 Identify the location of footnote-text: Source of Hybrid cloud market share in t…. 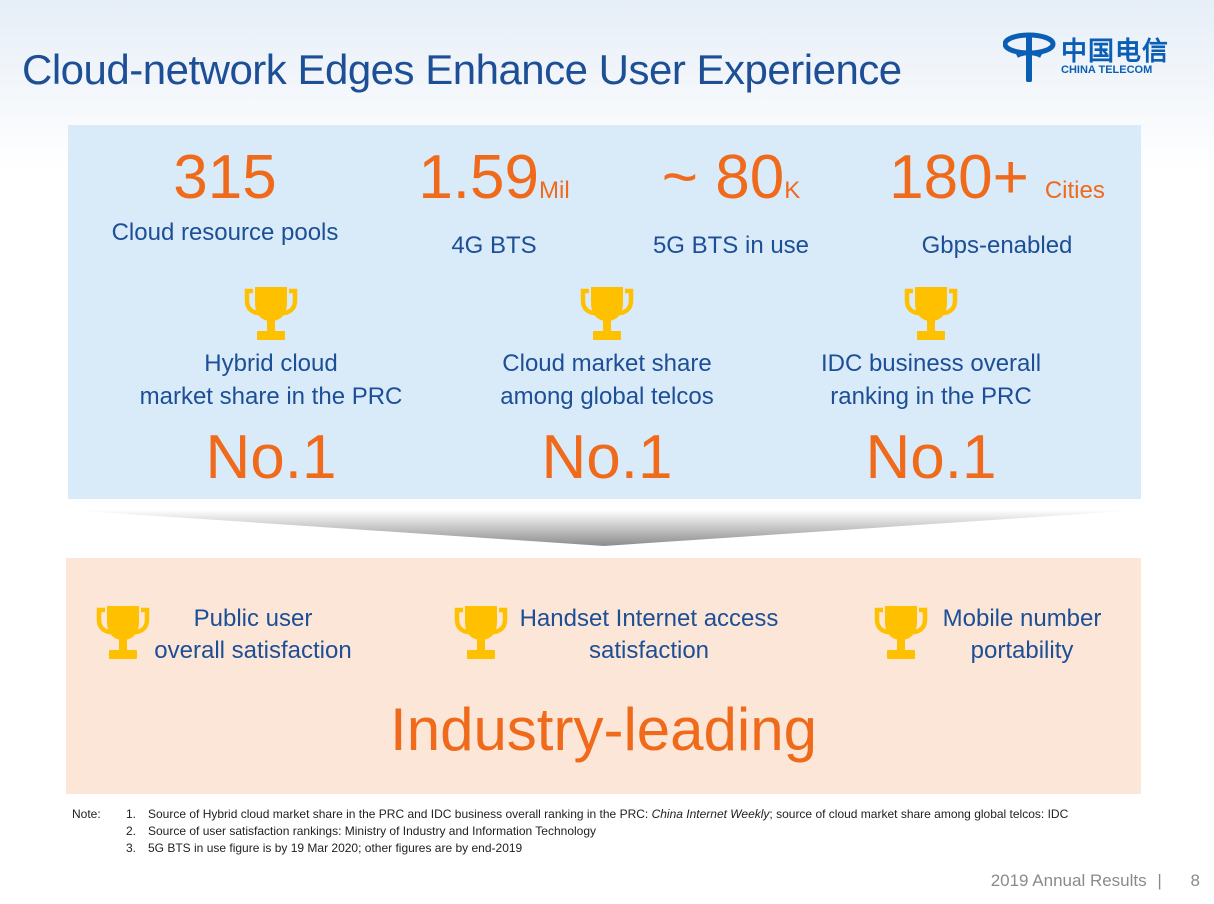
(629, 814).